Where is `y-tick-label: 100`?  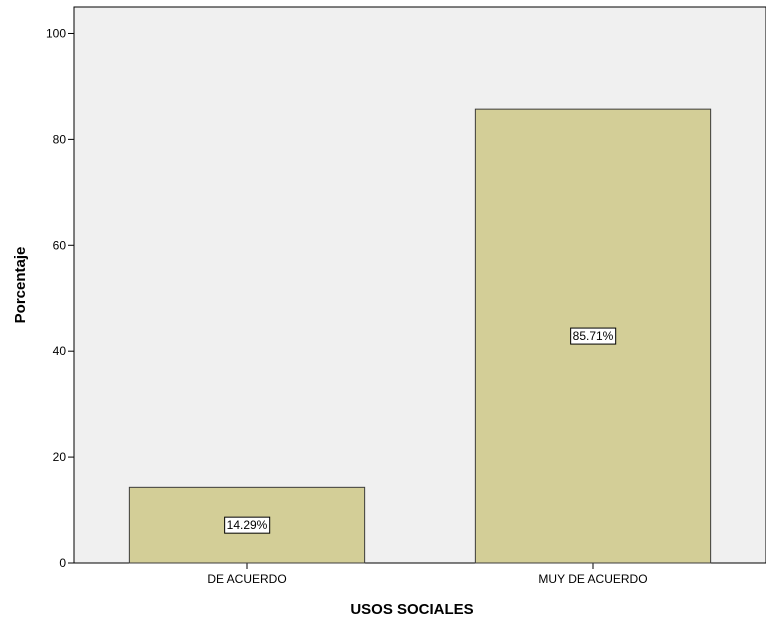
y-tick-label: 100 is located at coordinates (56, 33).